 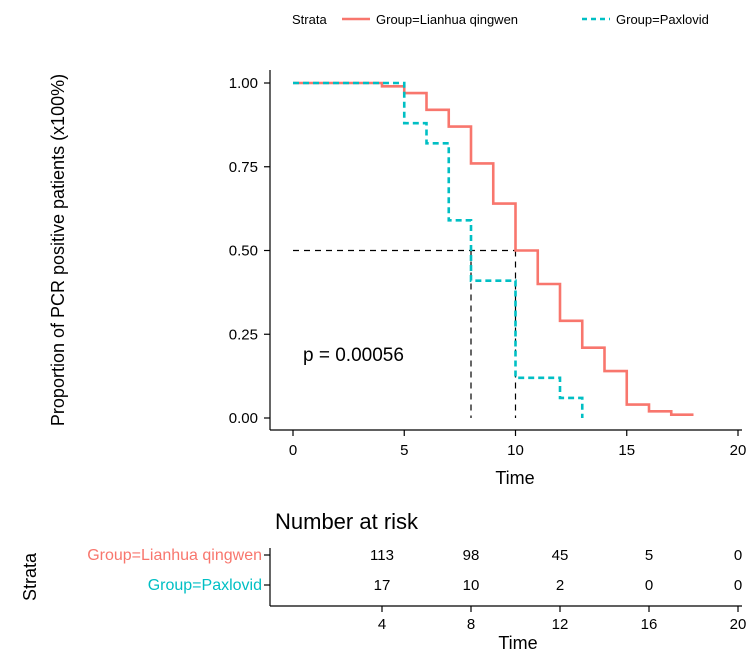 I want to click on risk-x-tick-label: 20, so click(x=738, y=624).